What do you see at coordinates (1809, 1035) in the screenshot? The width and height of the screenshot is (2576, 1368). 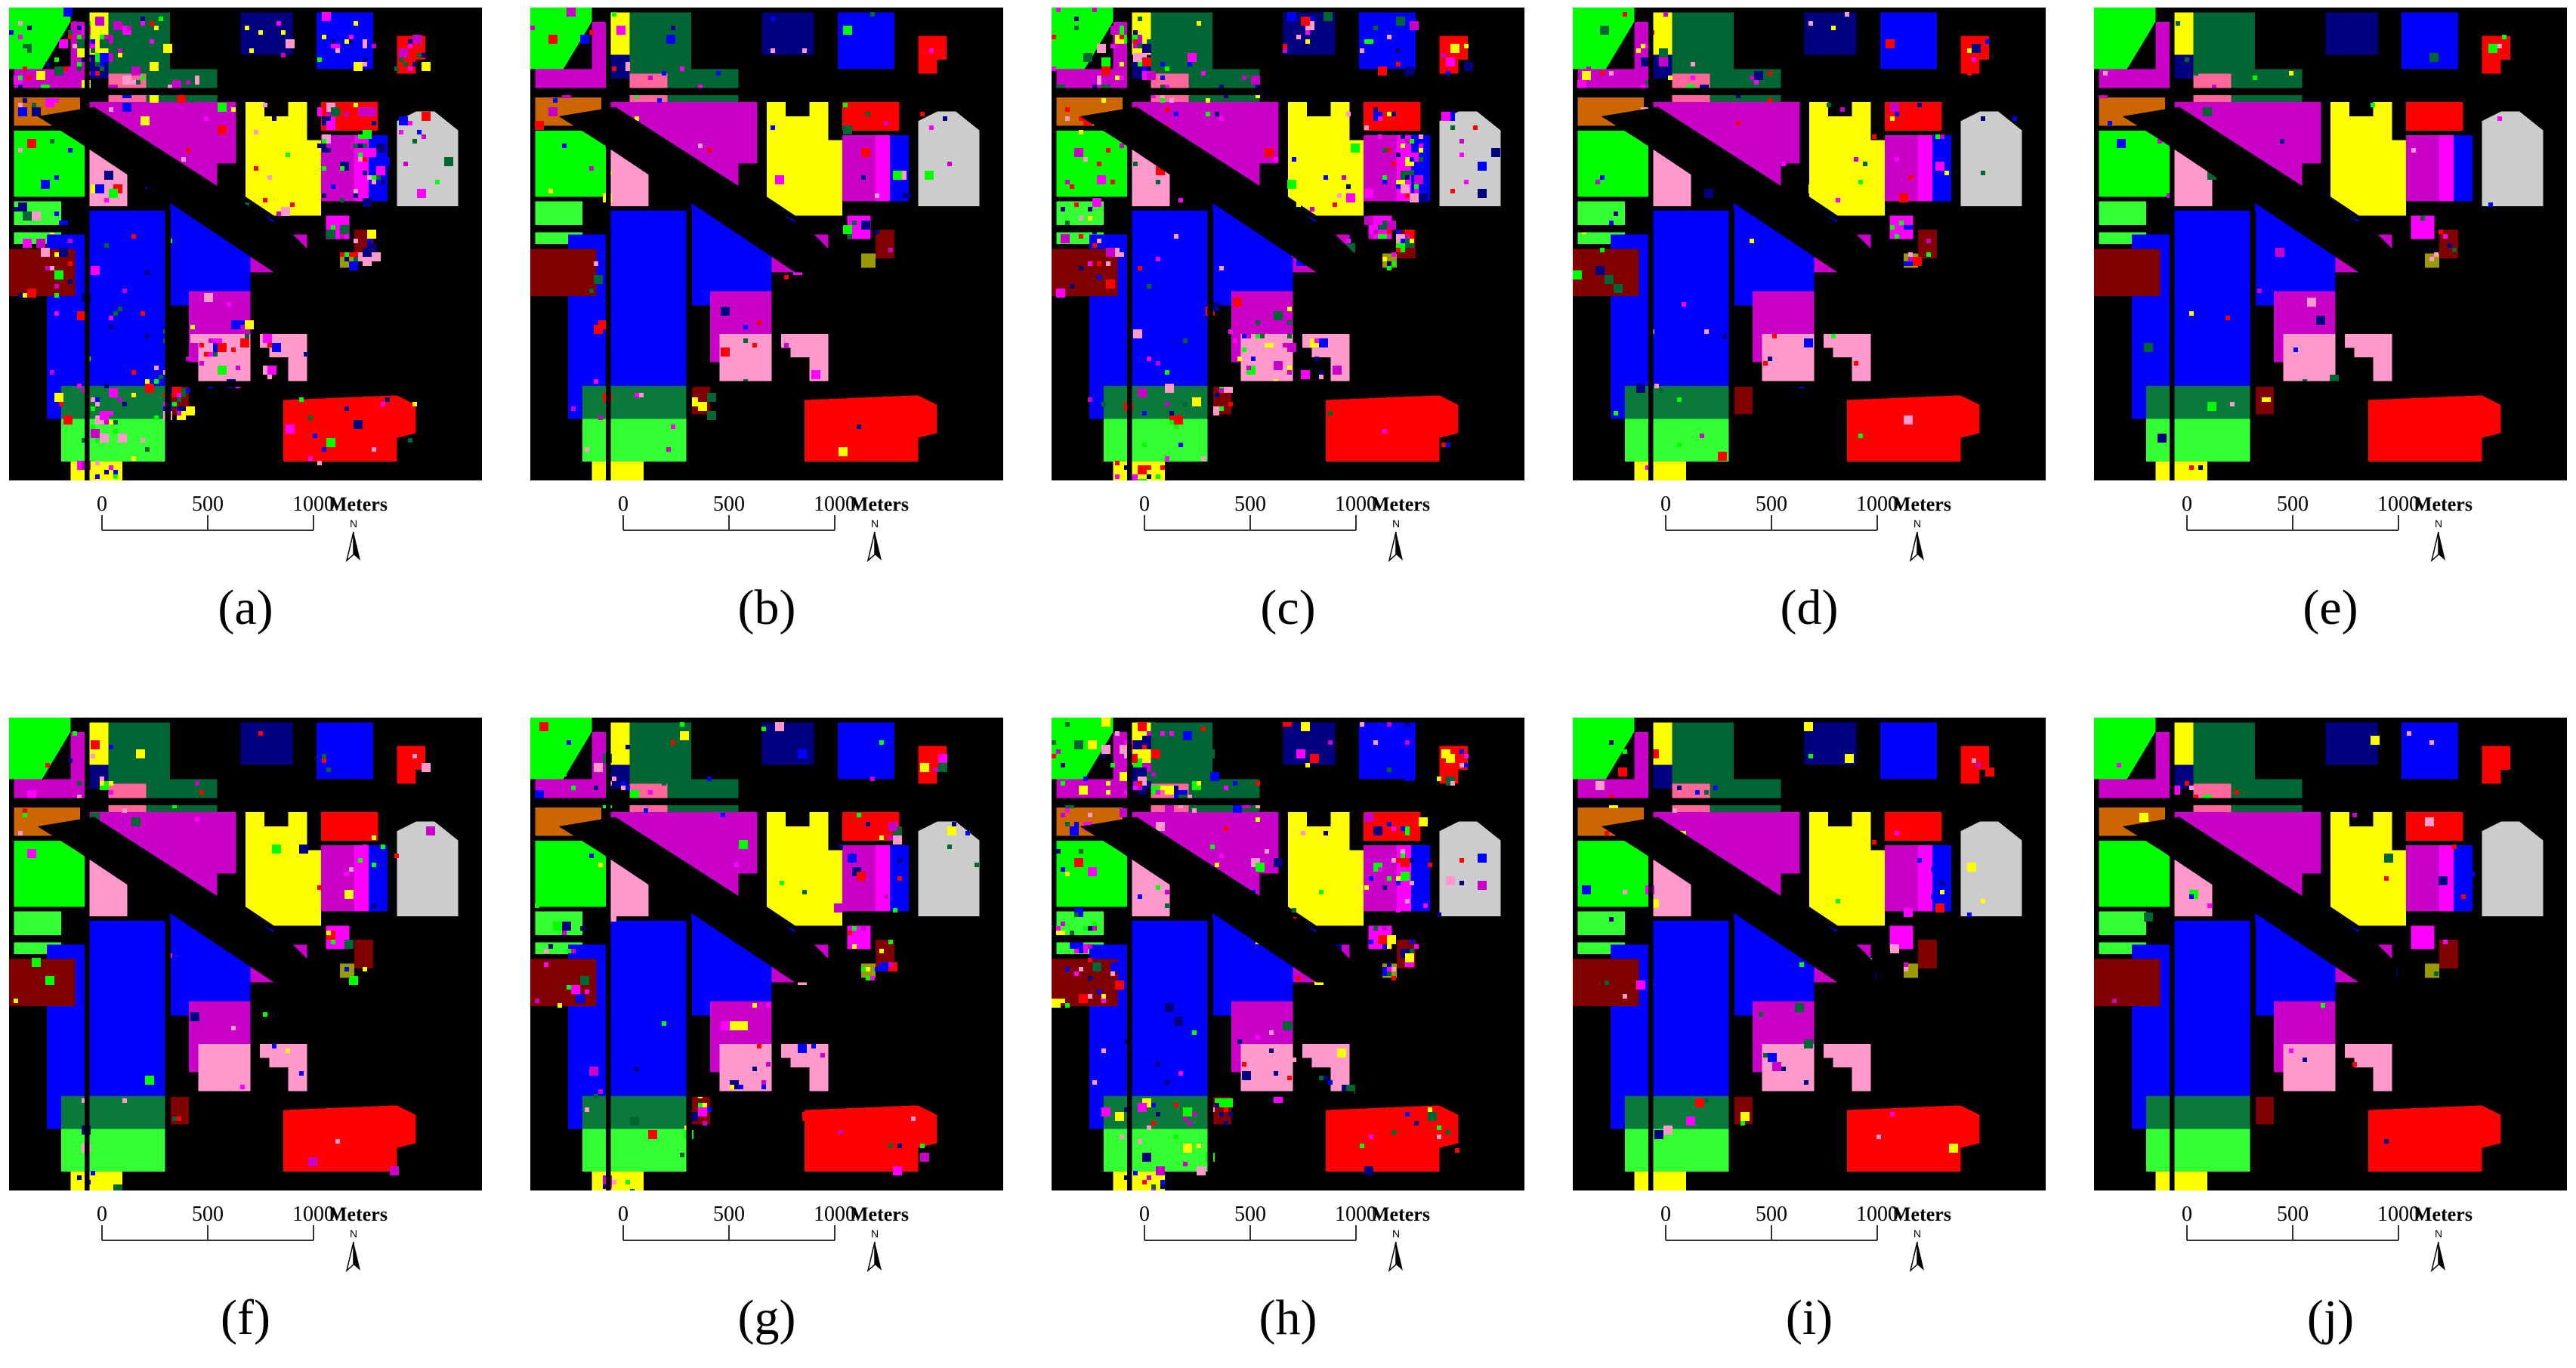 I see `panel-i: 0 500 1000 Meters N (i)` at bounding box center [1809, 1035].